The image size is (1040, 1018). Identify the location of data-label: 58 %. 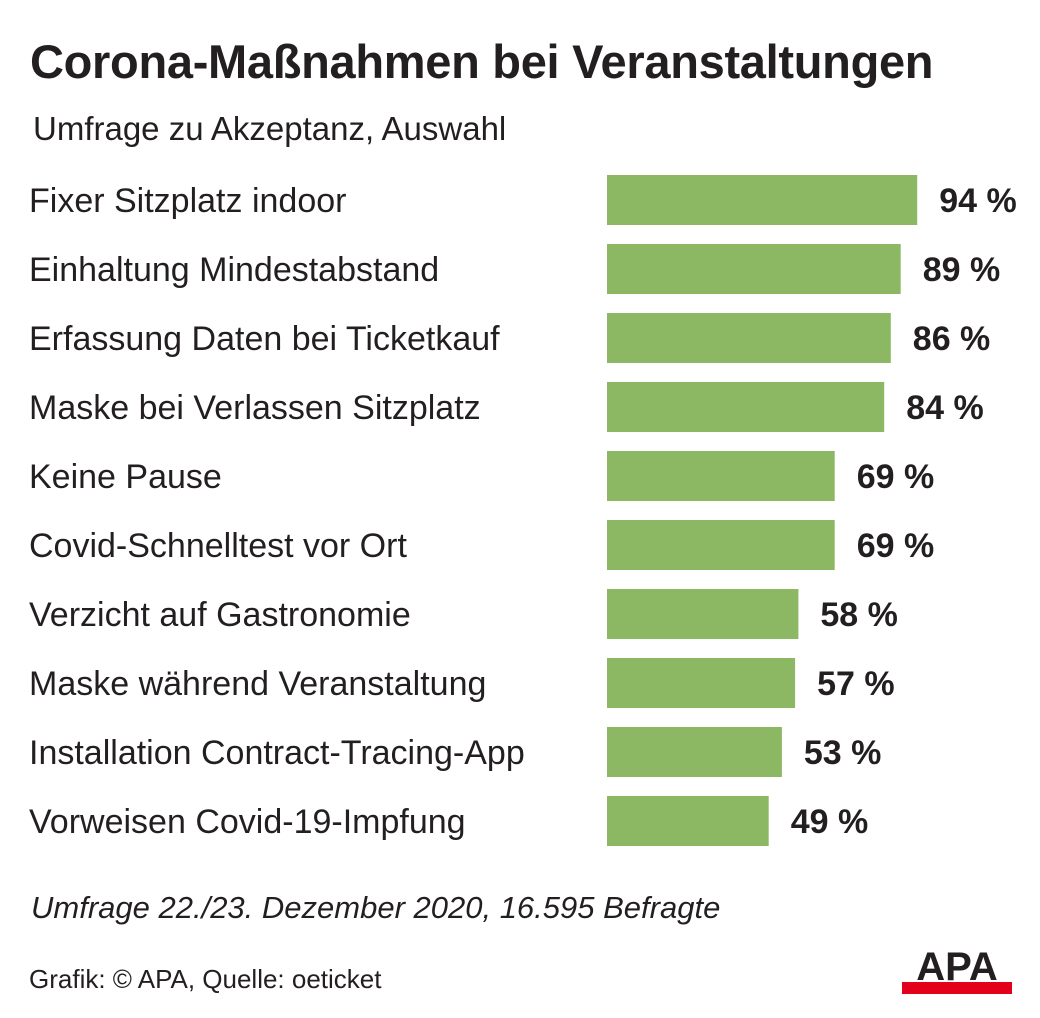
(859, 615).